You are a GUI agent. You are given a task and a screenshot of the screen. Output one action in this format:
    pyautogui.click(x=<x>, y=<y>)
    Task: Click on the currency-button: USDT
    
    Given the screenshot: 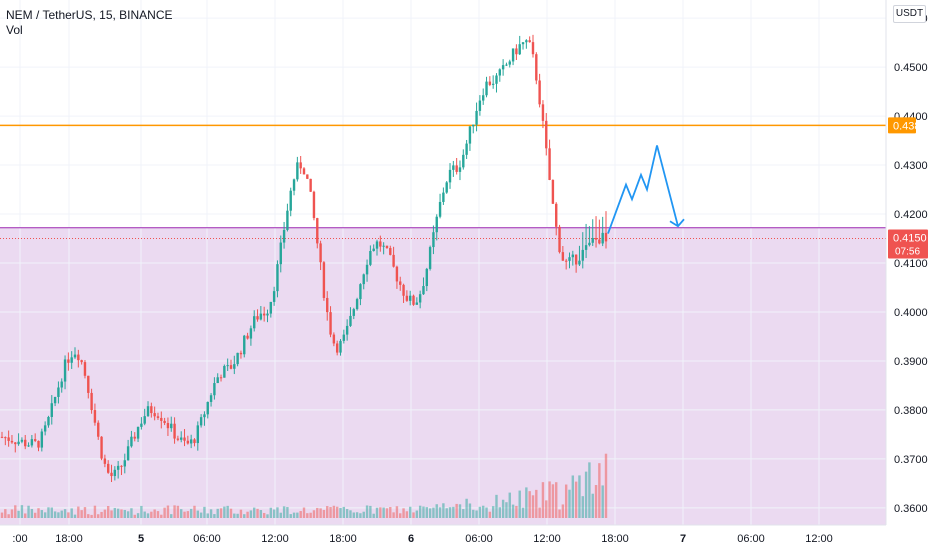 What is the action you would take?
    pyautogui.click(x=909, y=14)
    